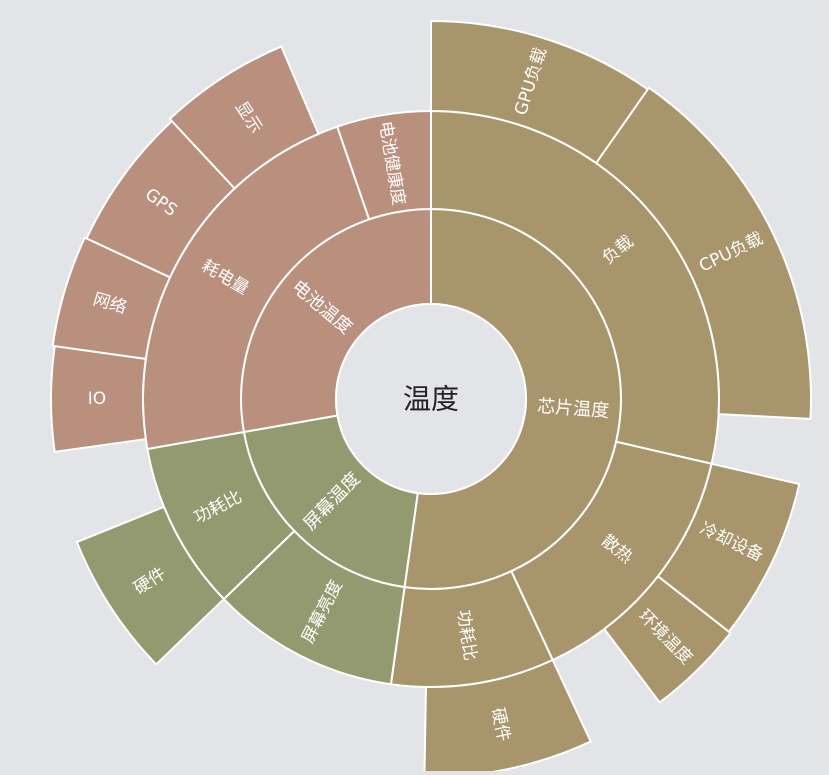  Describe the element at coordinates (573, 409) in the screenshot. I see `label-l1-0: 芯片温度` at that location.